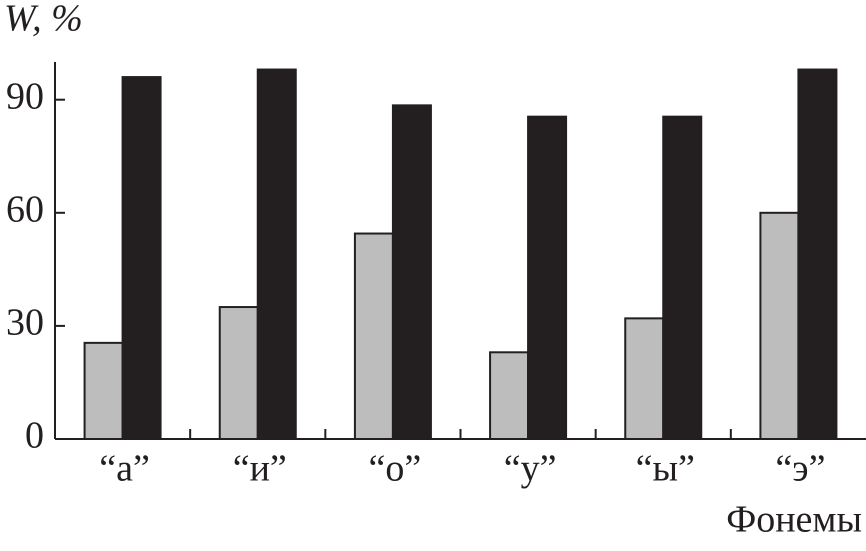  I want to click on x-axis-label: Фонемы, so click(794, 520).